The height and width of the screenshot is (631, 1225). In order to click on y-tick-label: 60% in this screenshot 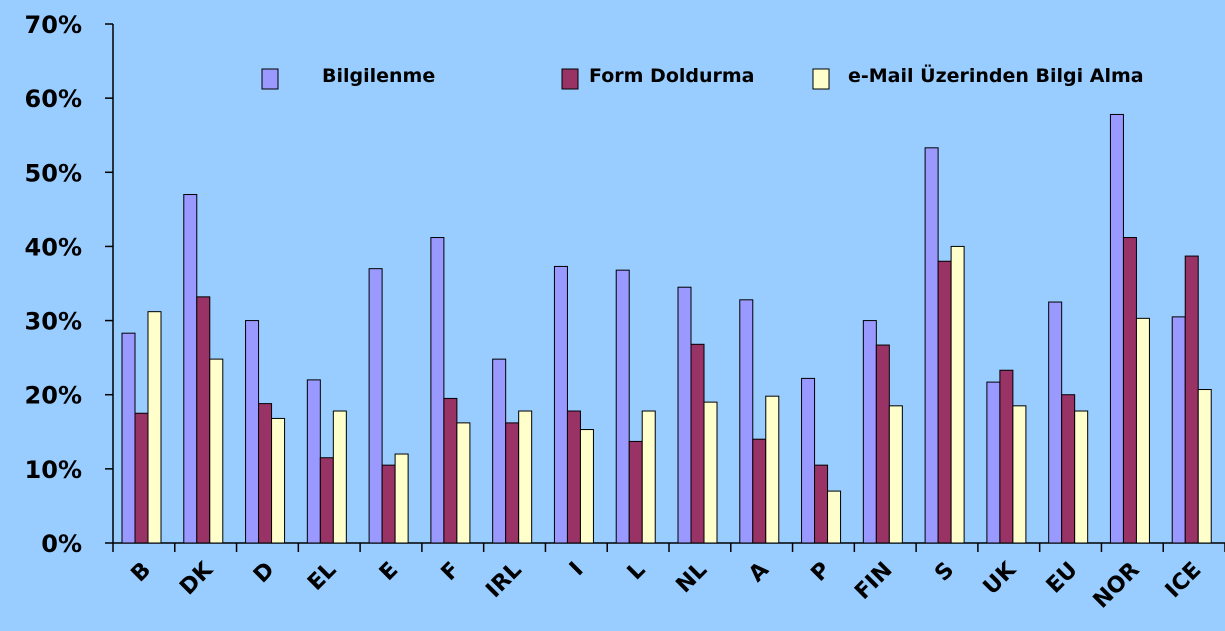, I will do `click(53, 99)`.